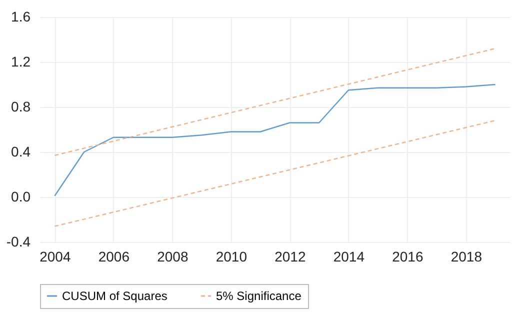 The height and width of the screenshot is (319, 520). I want to click on y-tick-label: -0.4, so click(18, 242).